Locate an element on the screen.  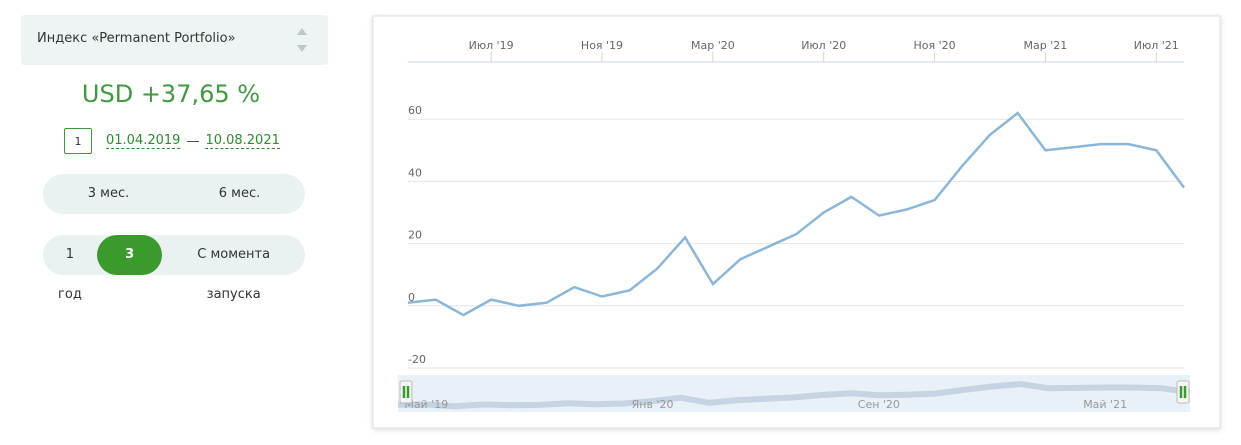
y-tick-label: -20 is located at coordinates (417, 359).